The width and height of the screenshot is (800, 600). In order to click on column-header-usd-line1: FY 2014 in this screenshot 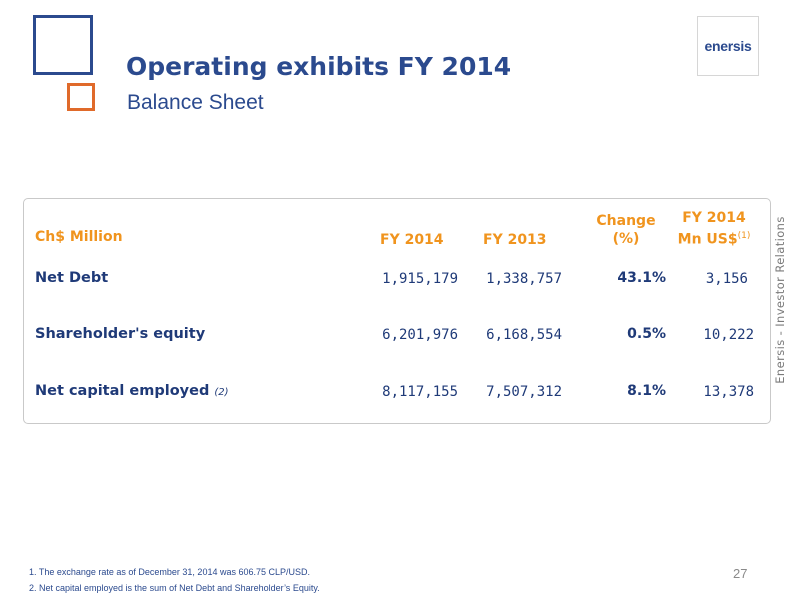, I will do `click(714, 218)`.